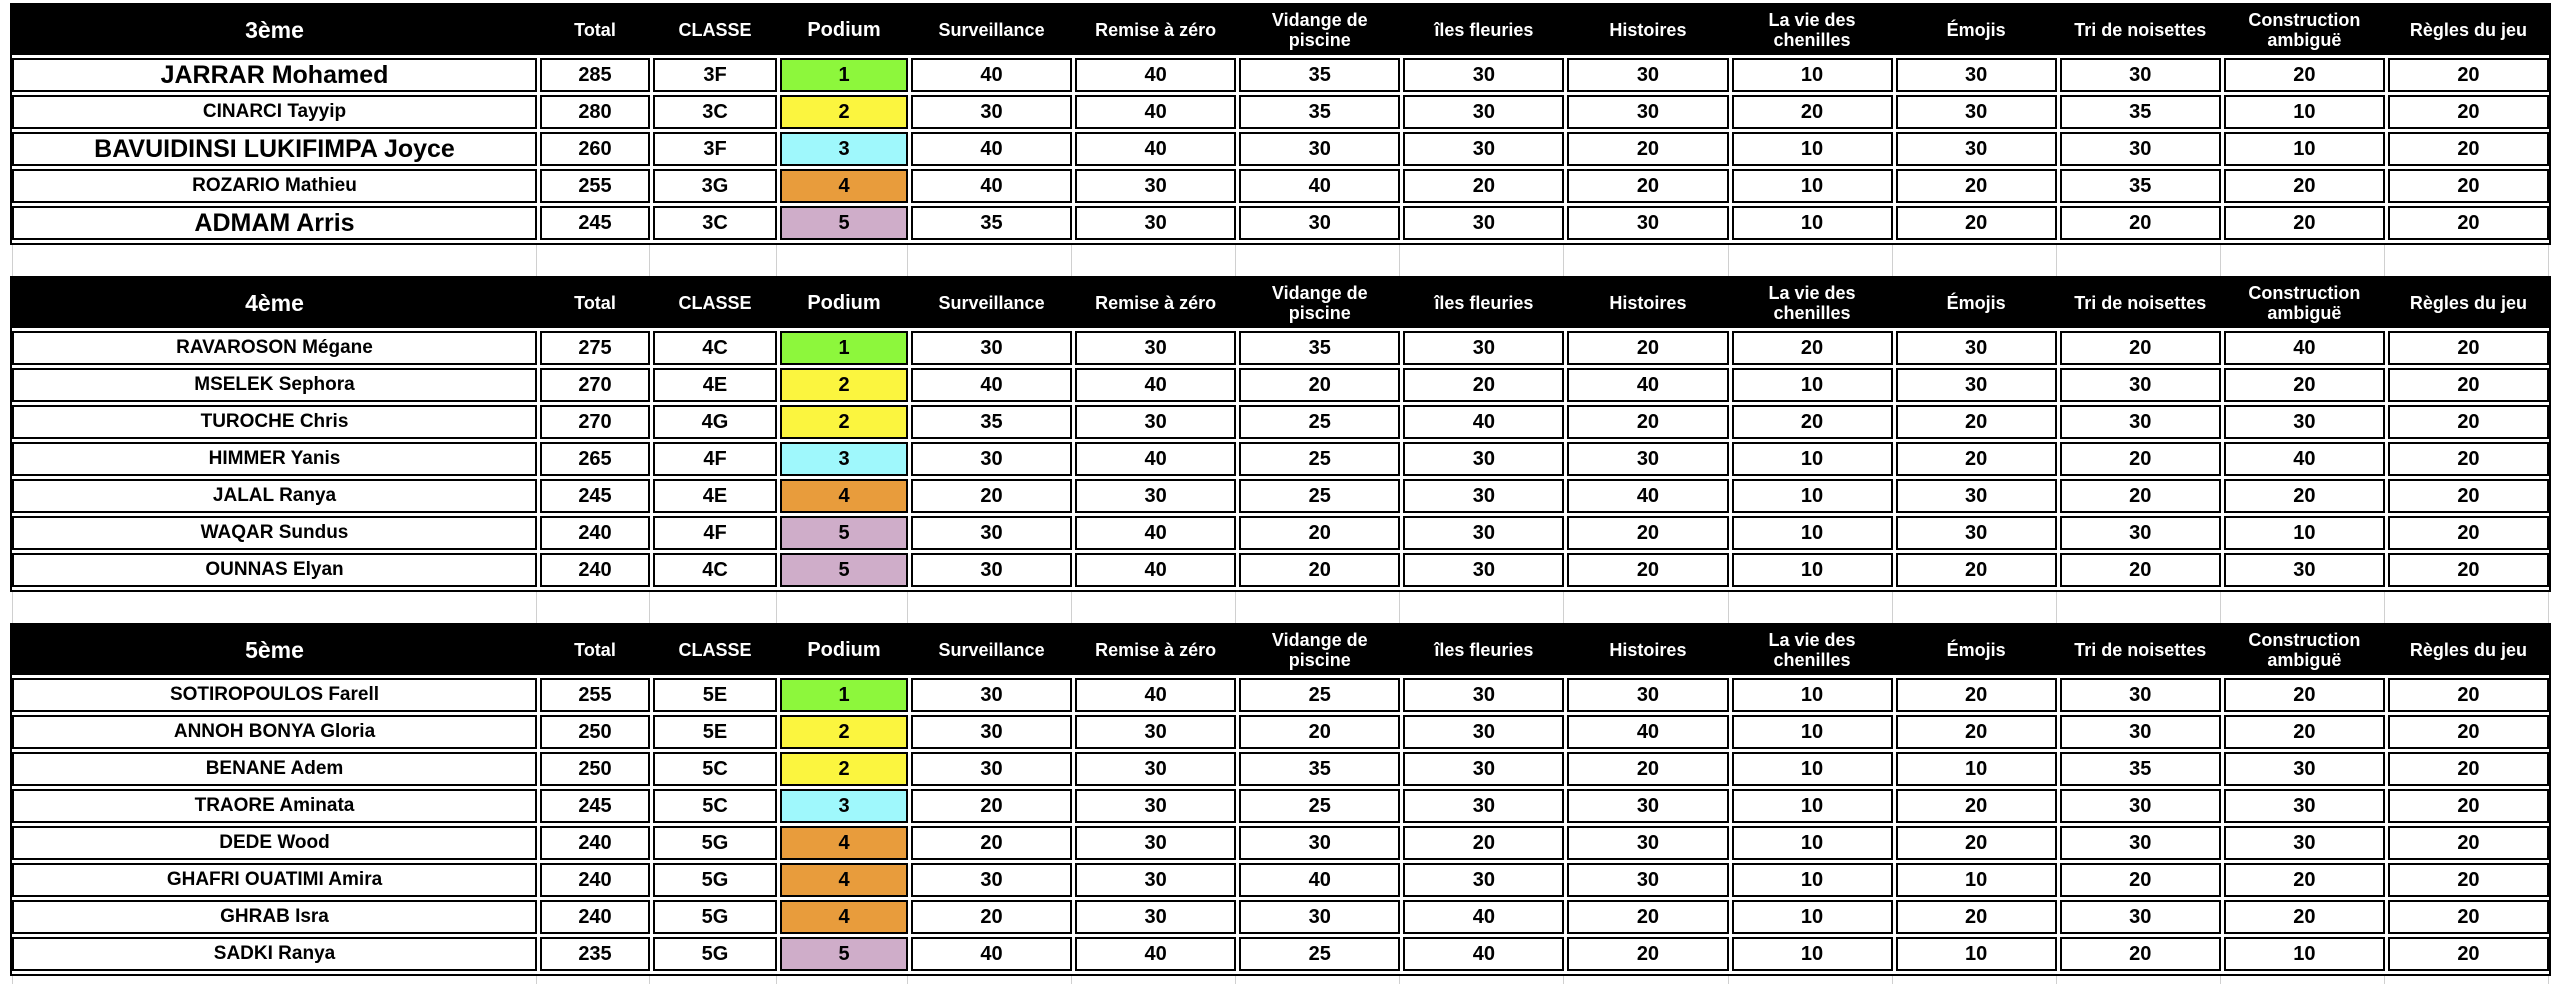  I want to click on podium-cell: 1, so click(844, 695).